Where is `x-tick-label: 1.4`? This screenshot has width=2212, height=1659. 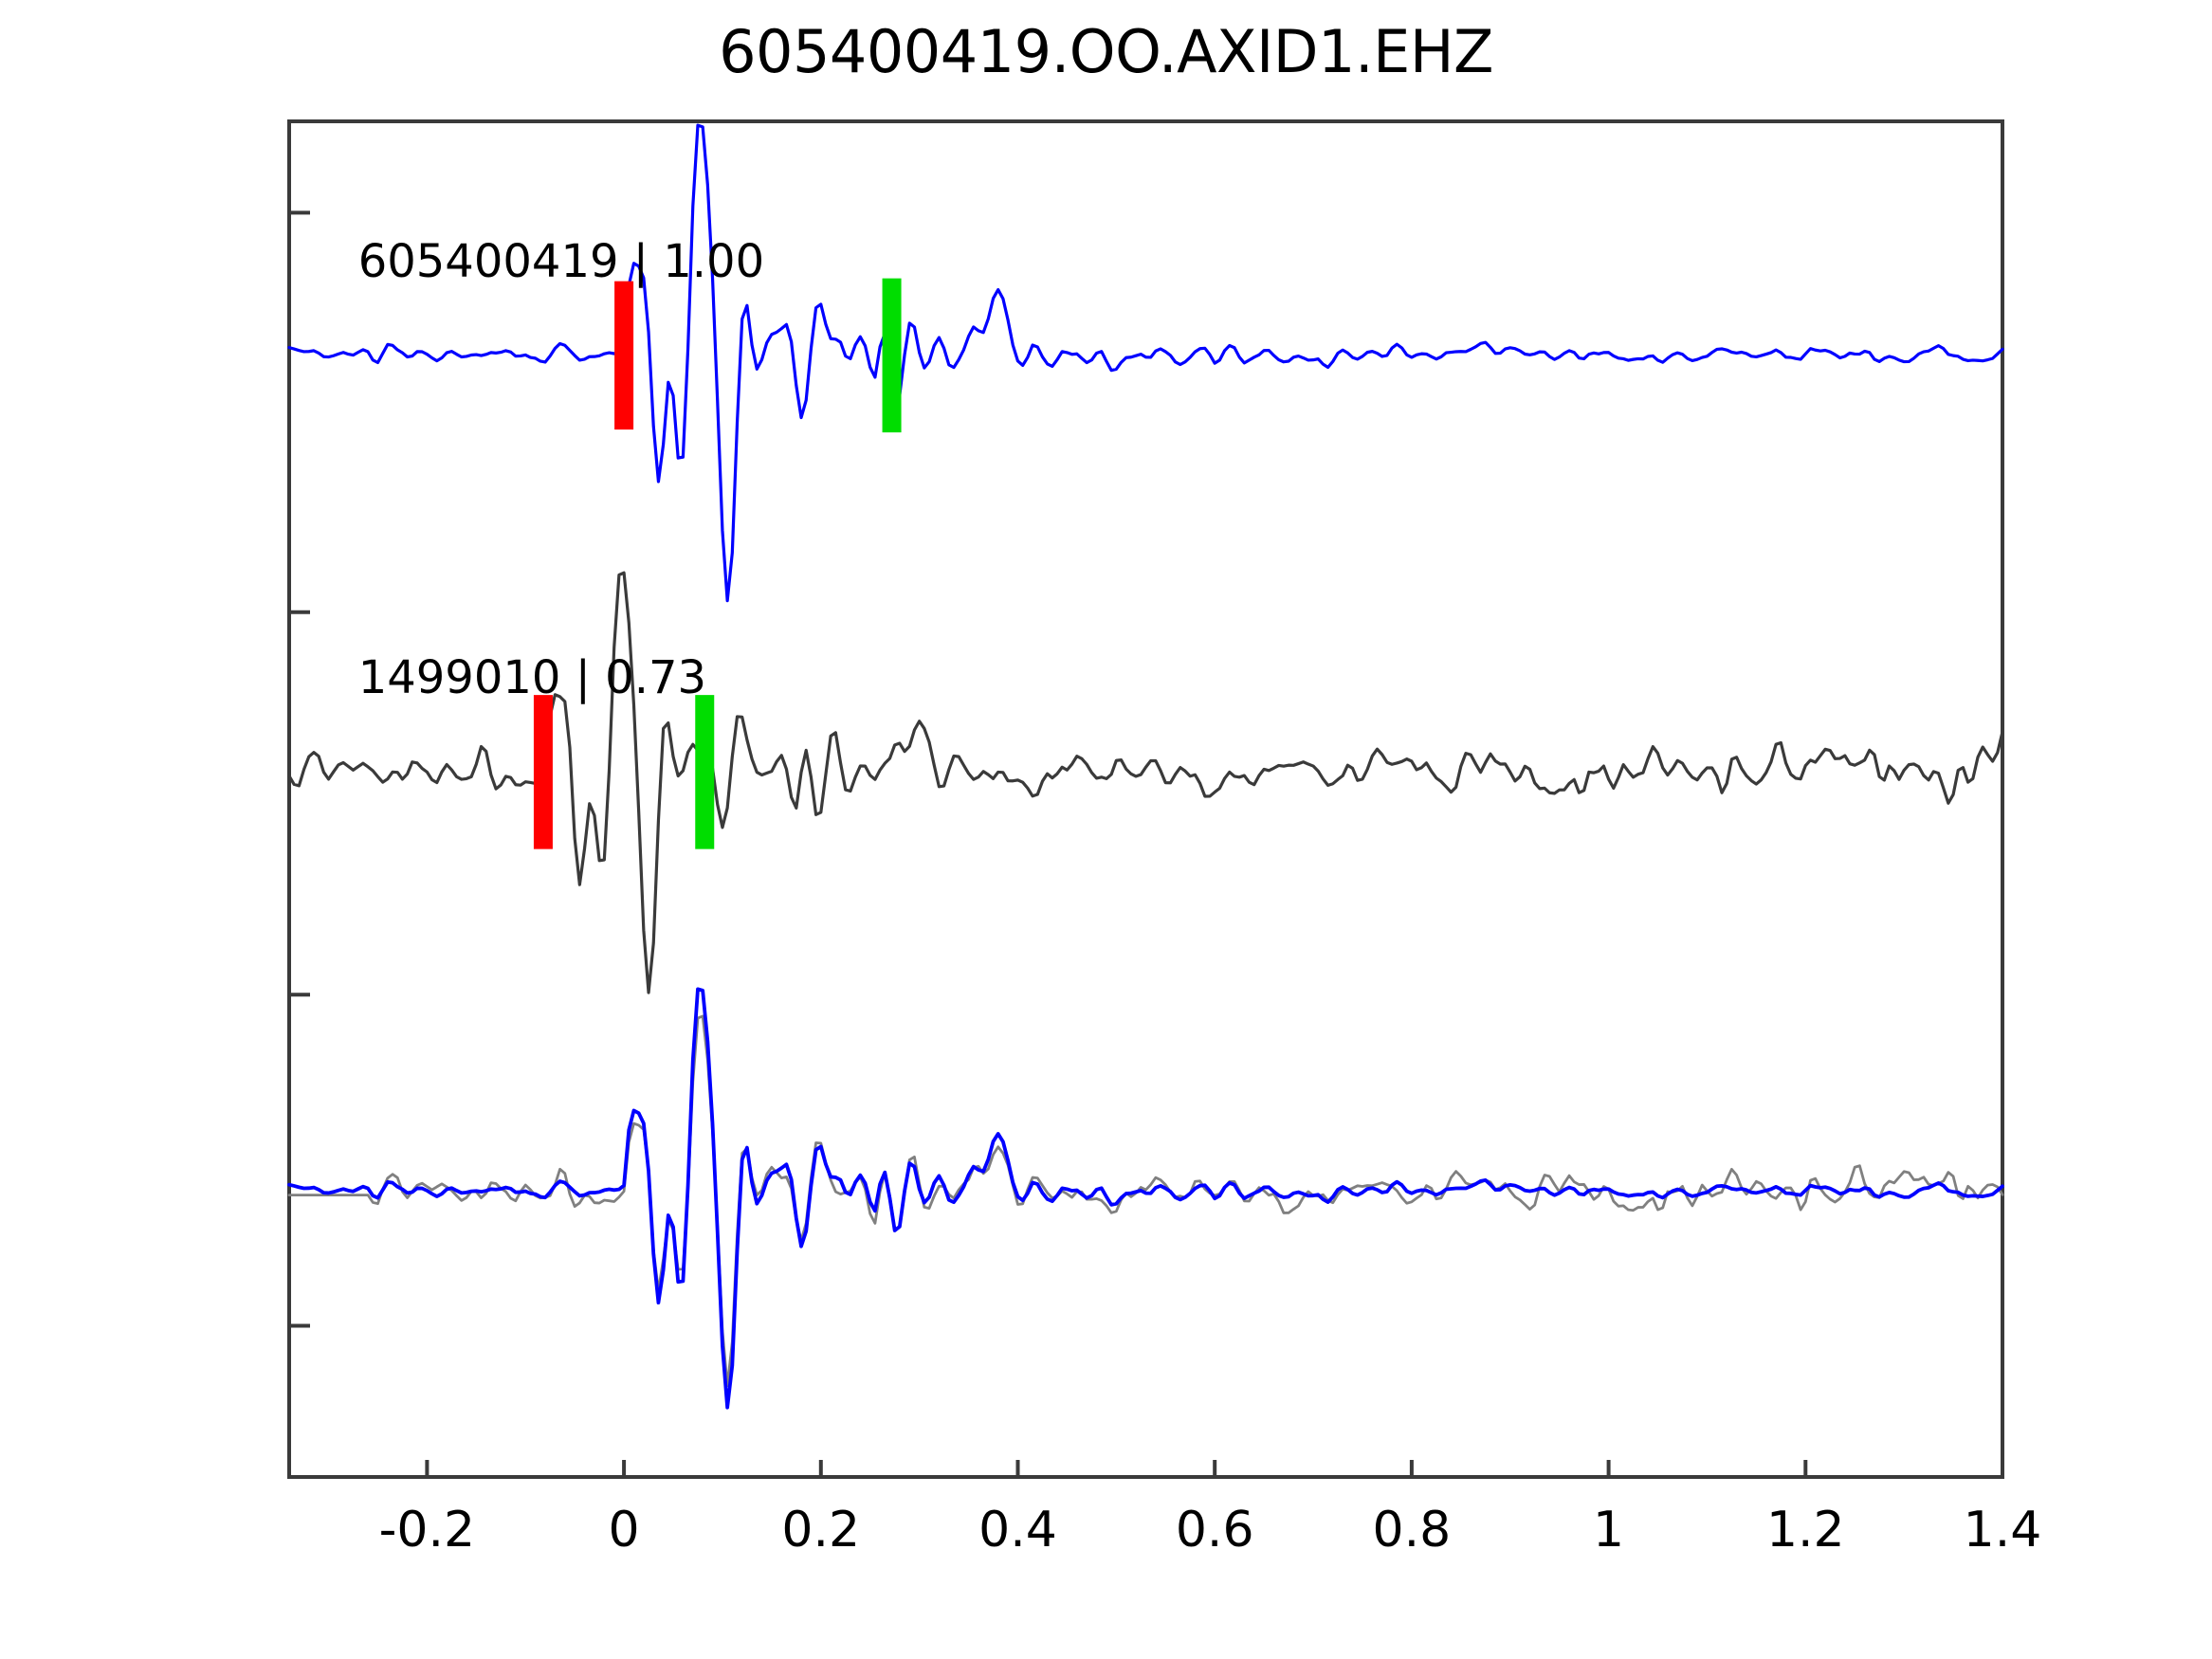 x-tick-label: 1.4 is located at coordinates (2003, 1530).